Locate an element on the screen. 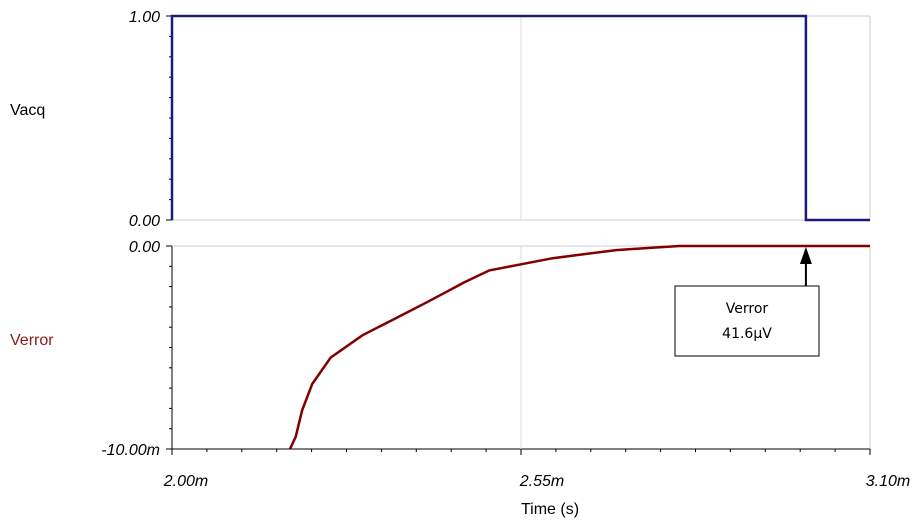 The height and width of the screenshot is (527, 923). cursor-value: 41.6µV is located at coordinates (747, 334).